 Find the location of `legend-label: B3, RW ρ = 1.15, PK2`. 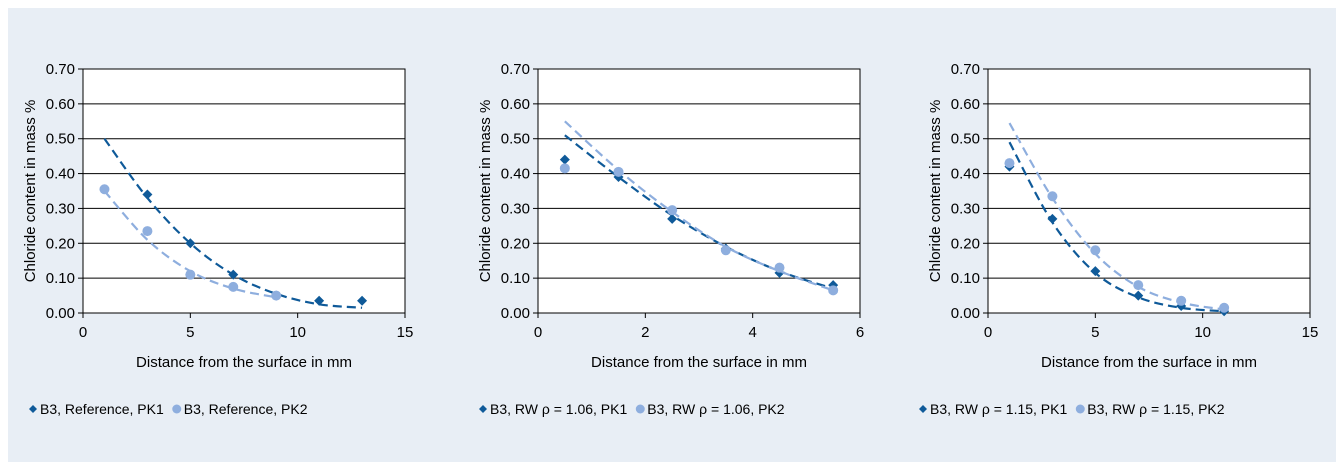

legend-label: B3, RW ρ = 1.15, PK2 is located at coordinates (1155, 409).